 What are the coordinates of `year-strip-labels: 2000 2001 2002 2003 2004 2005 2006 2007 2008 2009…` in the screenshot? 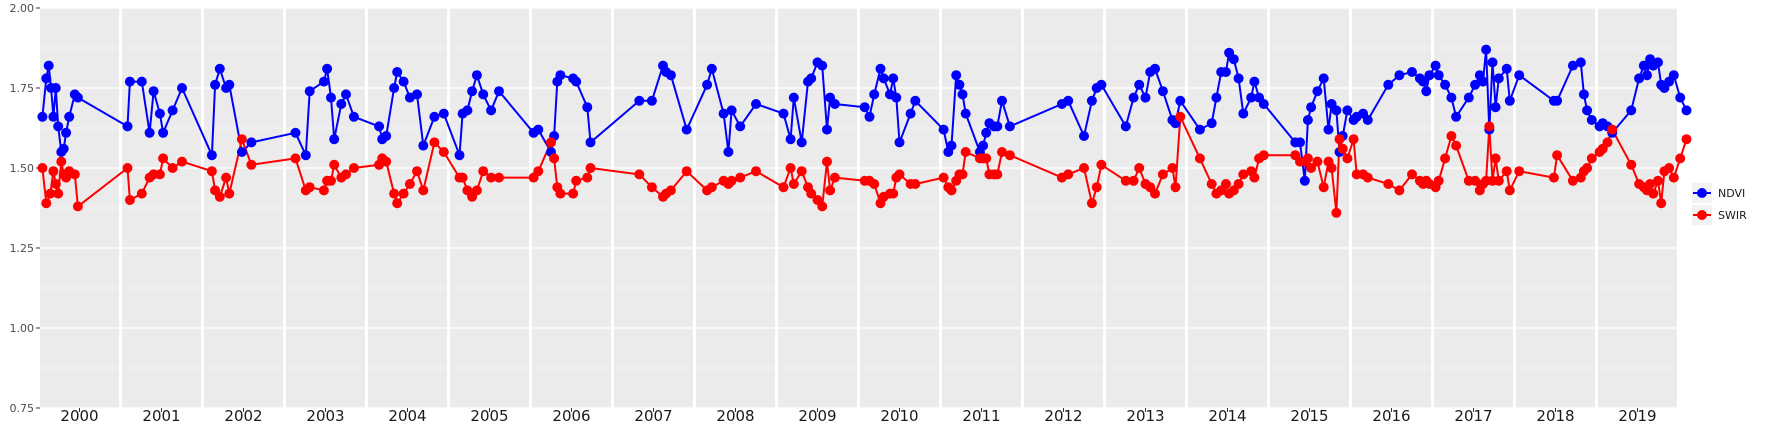 It's located at (858, 416).